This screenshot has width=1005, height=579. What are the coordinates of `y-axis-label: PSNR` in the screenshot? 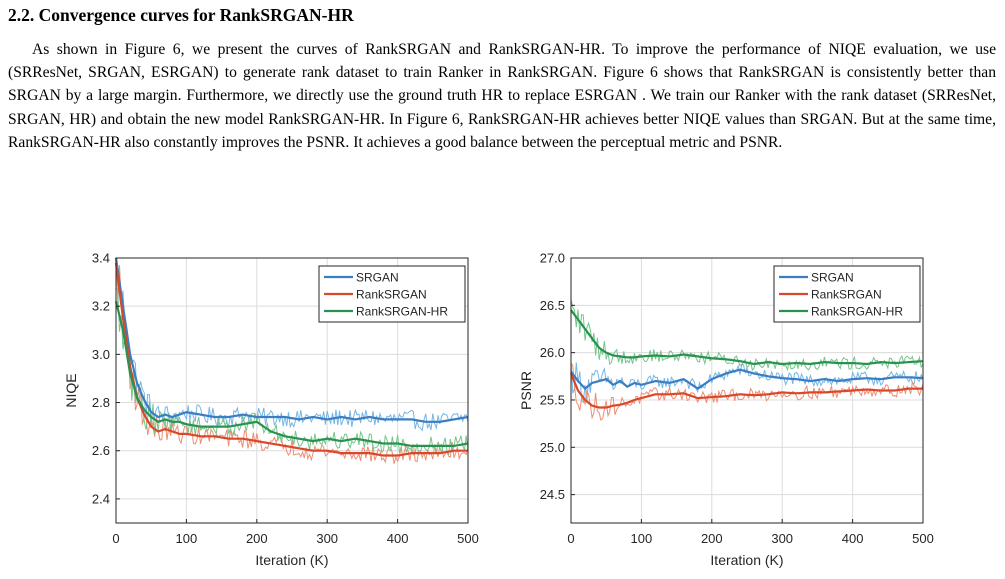 It's located at (526, 390).